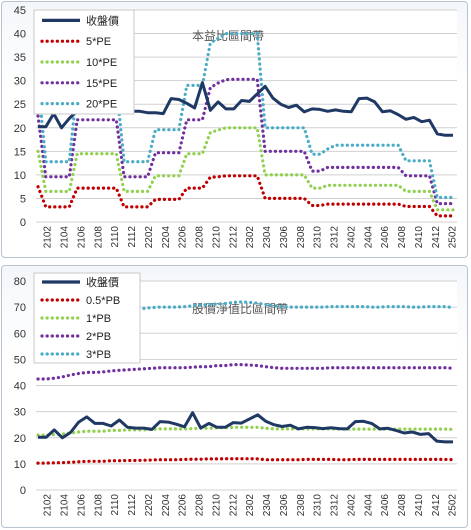 This screenshot has width=471, height=530. Describe the element at coordinates (20, 334) in the screenshot. I see `y-tick-label: 60` at that location.